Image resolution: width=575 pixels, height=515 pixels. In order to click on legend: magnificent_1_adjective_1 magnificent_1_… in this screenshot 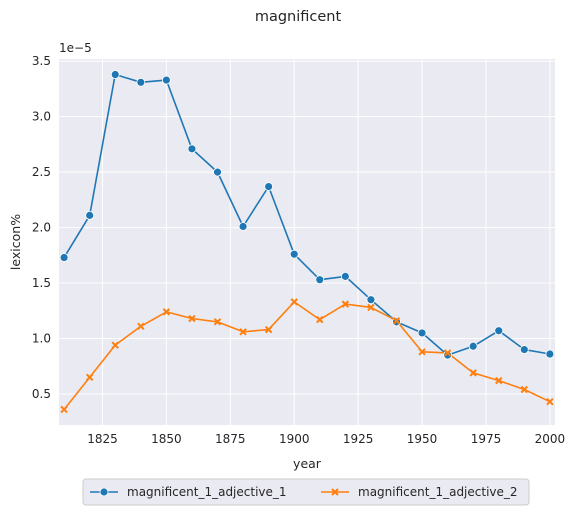, I will do `click(306, 492)`.